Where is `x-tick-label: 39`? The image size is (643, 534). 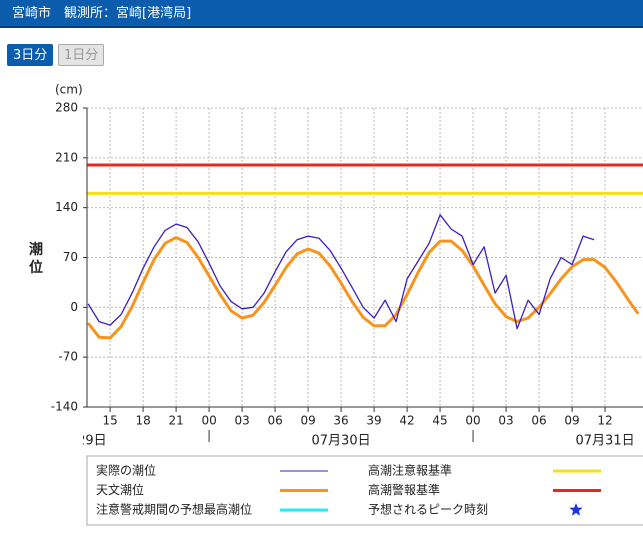 x-tick-label: 39 is located at coordinates (373, 421).